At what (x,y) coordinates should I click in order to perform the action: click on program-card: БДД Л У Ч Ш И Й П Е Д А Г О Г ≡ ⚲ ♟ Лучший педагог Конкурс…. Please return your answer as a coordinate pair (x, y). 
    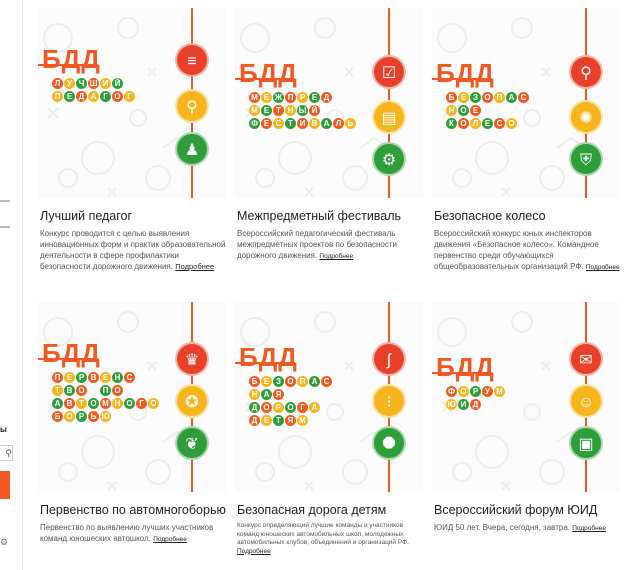
    Looking at the image, I should click on (132, 139).